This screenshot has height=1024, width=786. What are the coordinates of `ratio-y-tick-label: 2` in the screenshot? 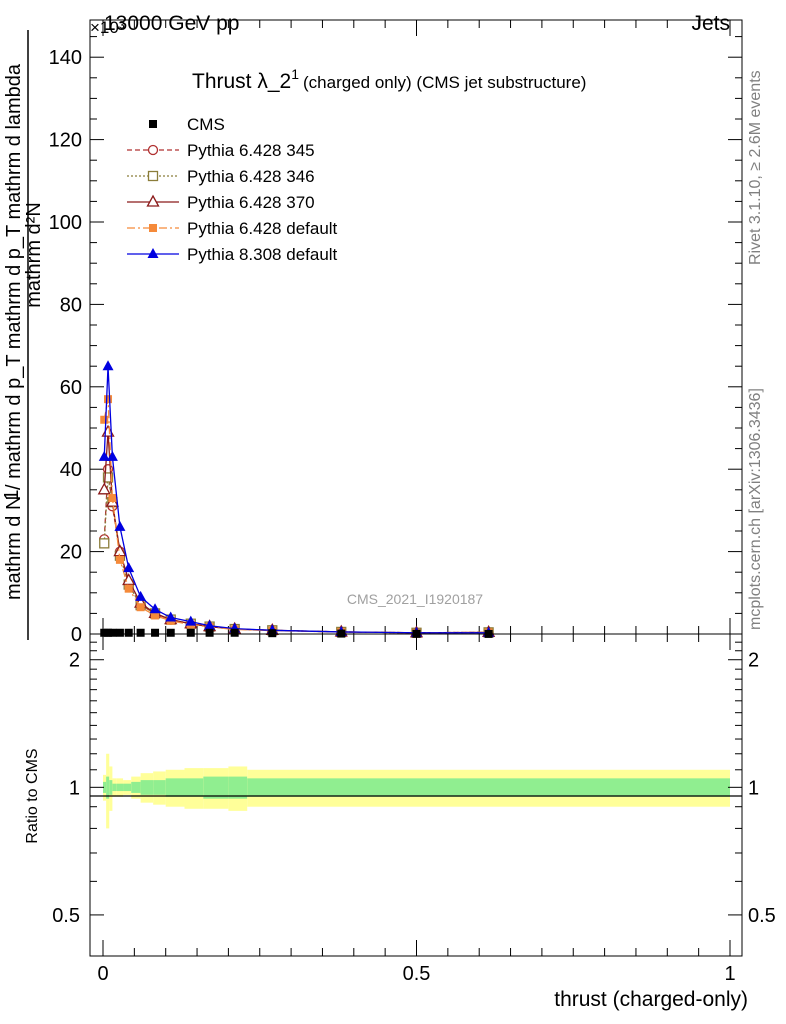 It's located at (74, 661).